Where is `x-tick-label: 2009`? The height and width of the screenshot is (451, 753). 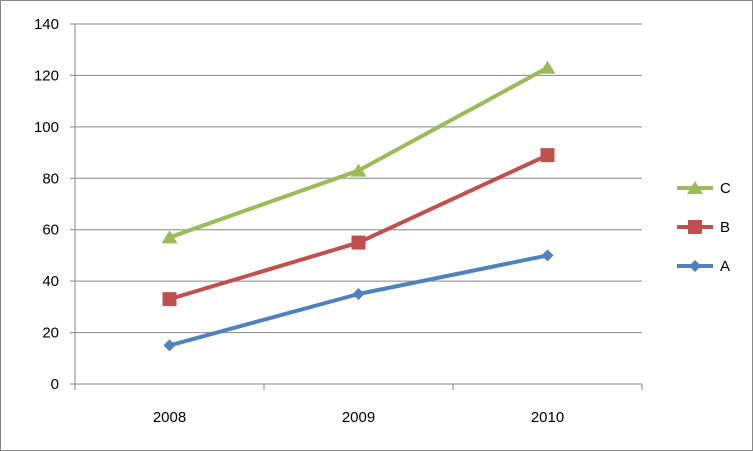
x-tick-label: 2009 is located at coordinates (358, 417).